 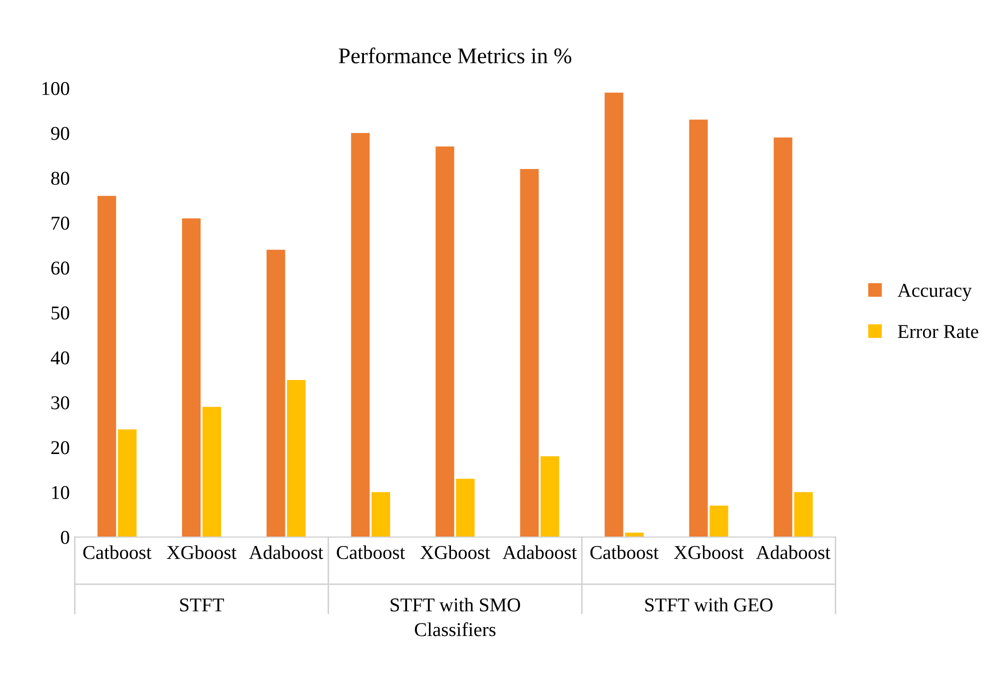 I want to click on y-tick-label: 0, so click(x=65, y=537).